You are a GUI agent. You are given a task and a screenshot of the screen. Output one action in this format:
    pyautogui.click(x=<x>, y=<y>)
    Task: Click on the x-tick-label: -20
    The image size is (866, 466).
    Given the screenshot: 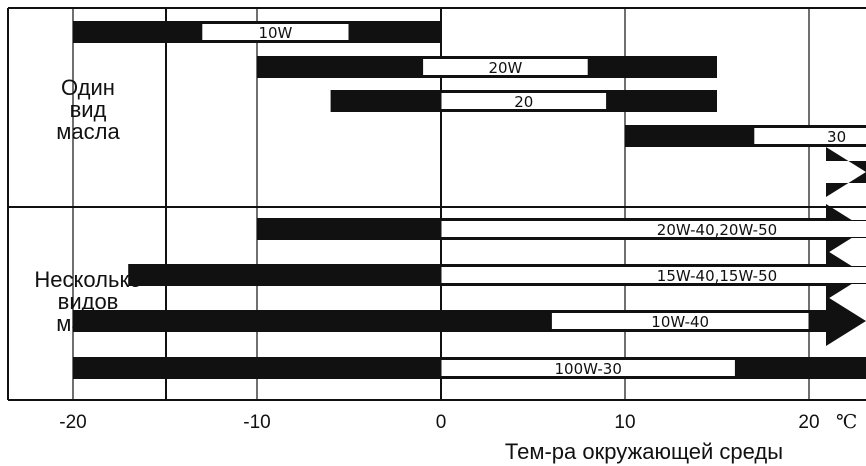 What is the action you would take?
    pyautogui.click(x=72, y=422)
    